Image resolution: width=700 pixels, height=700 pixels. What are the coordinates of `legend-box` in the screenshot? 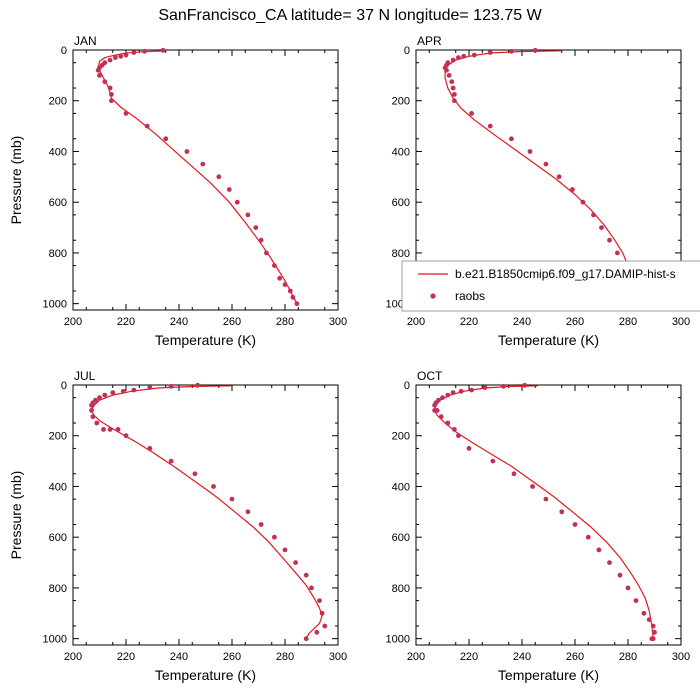 It's located at (550, 286).